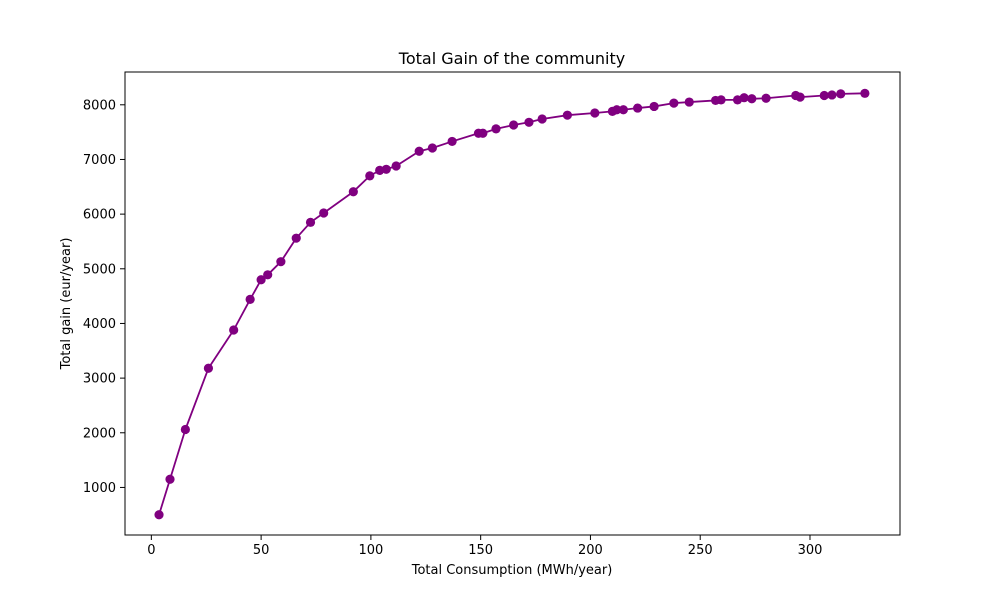 The height and width of the screenshot is (600, 1000). Describe the element at coordinates (810, 550) in the screenshot. I see `x-tick-label: 300` at that location.